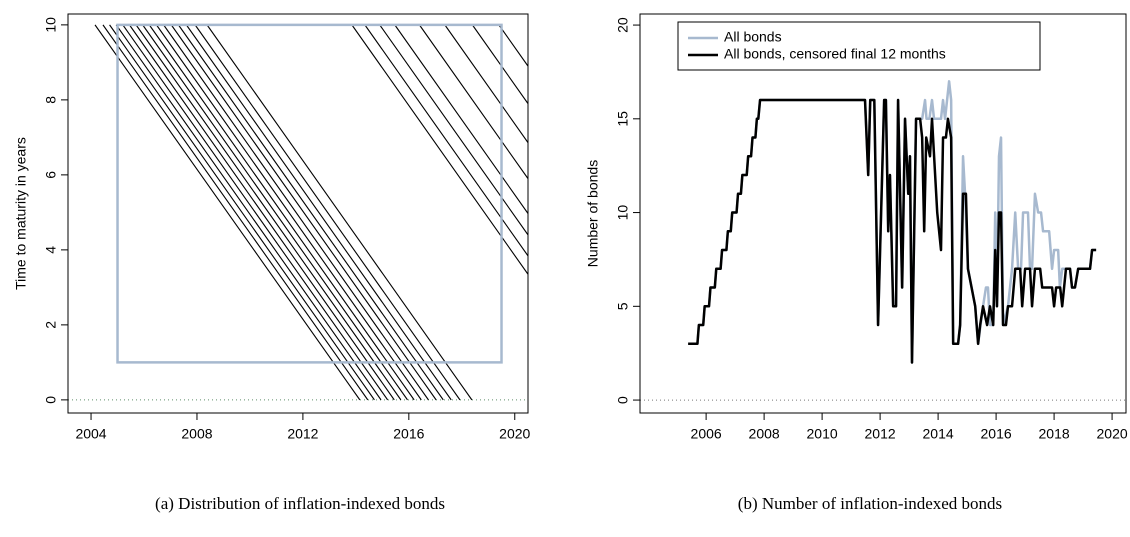  What do you see at coordinates (51, 100) in the screenshot?
I see `y-tick-label: 8` at bounding box center [51, 100].